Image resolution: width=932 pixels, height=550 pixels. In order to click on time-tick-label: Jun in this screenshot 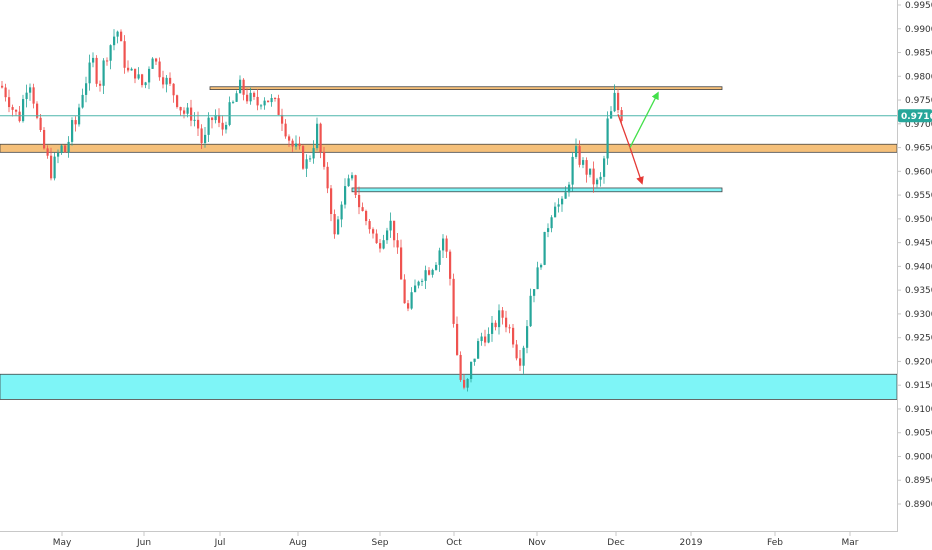, I will do `click(143, 543)`.